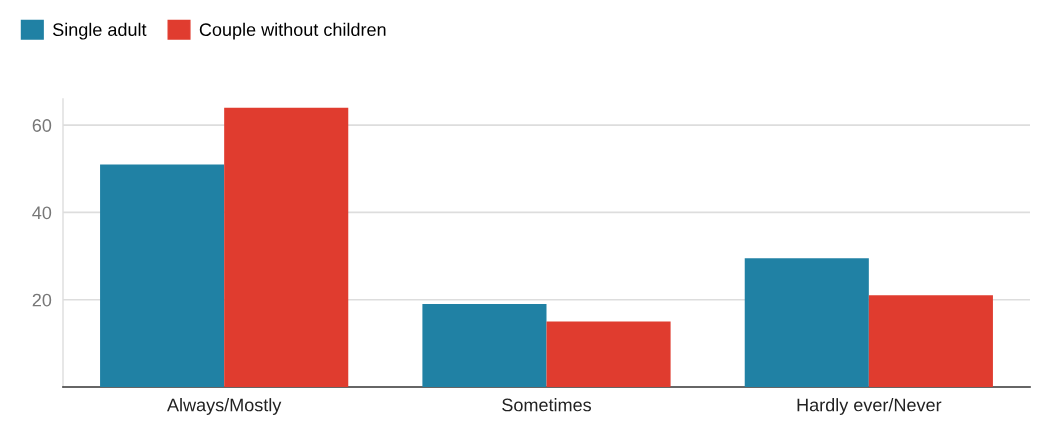 Image resolution: width=1047 pixels, height=427 pixels. What do you see at coordinates (869, 406) in the screenshot?
I see `x-tick-label: Hardly ever/Never` at bounding box center [869, 406].